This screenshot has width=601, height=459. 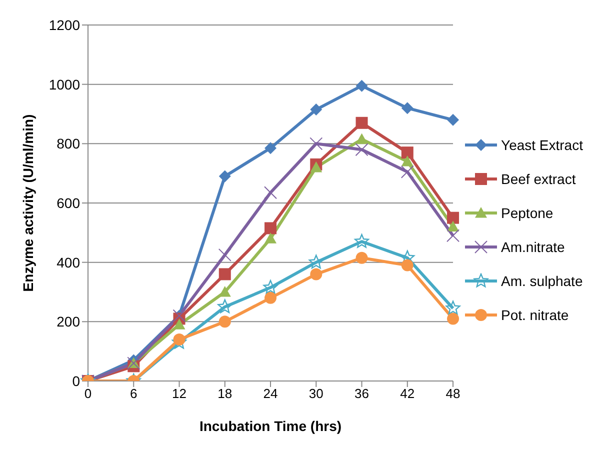 I want to click on y-tick-label: 400, so click(x=68, y=262).